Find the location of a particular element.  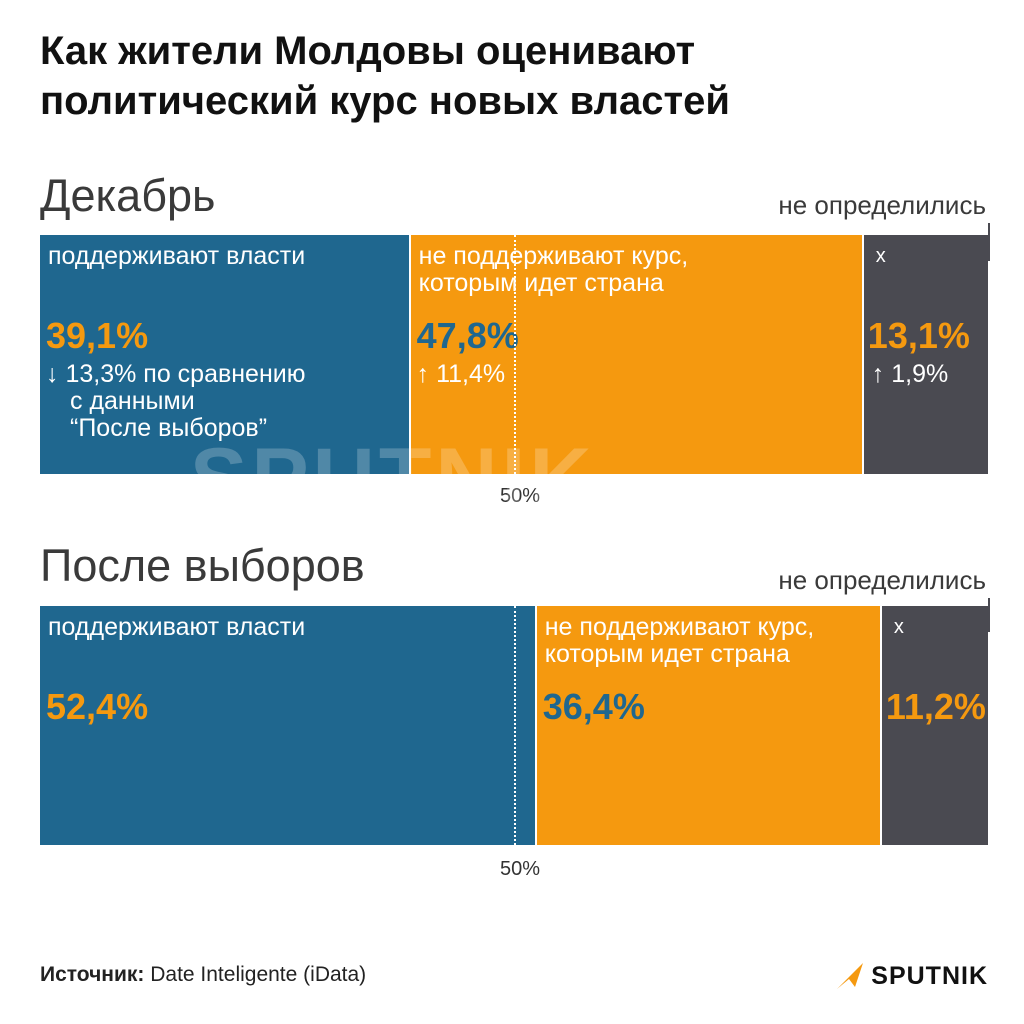

undecided-value: 13,1% is located at coordinates (918, 335).